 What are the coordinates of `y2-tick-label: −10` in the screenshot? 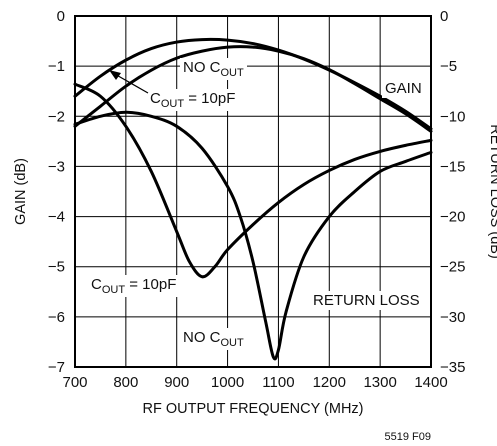 It's located at (452, 116).